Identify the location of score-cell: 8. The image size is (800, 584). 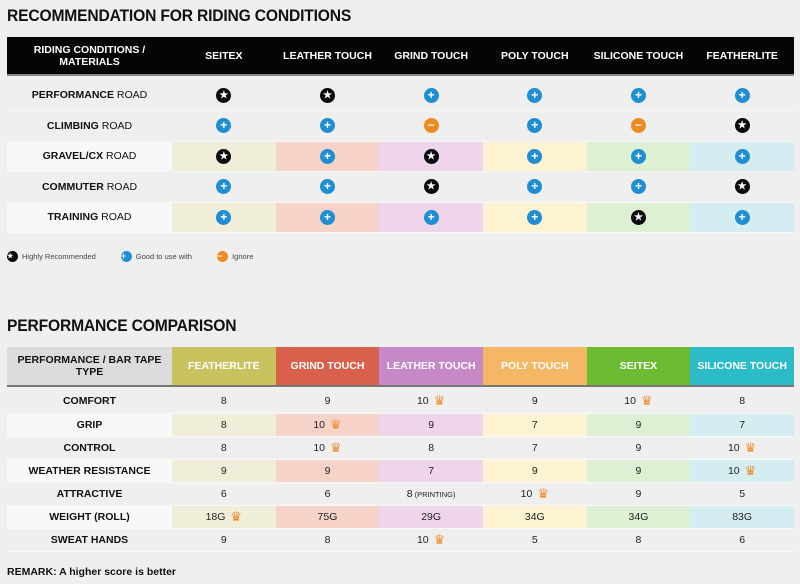
(638, 540).